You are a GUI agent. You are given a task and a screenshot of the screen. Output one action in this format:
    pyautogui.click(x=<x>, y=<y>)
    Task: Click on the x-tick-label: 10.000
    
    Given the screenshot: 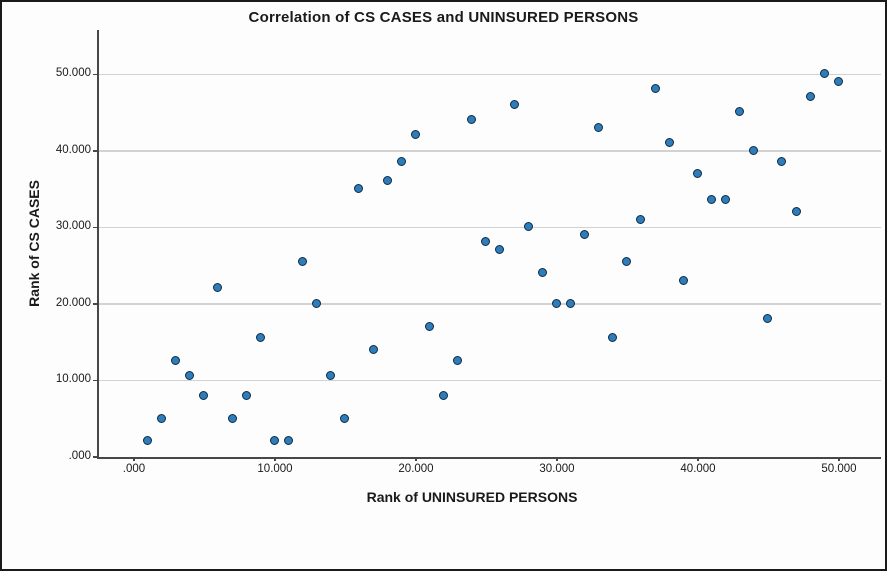 What is the action you would take?
    pyautogui.click(x=275, y=469)
    